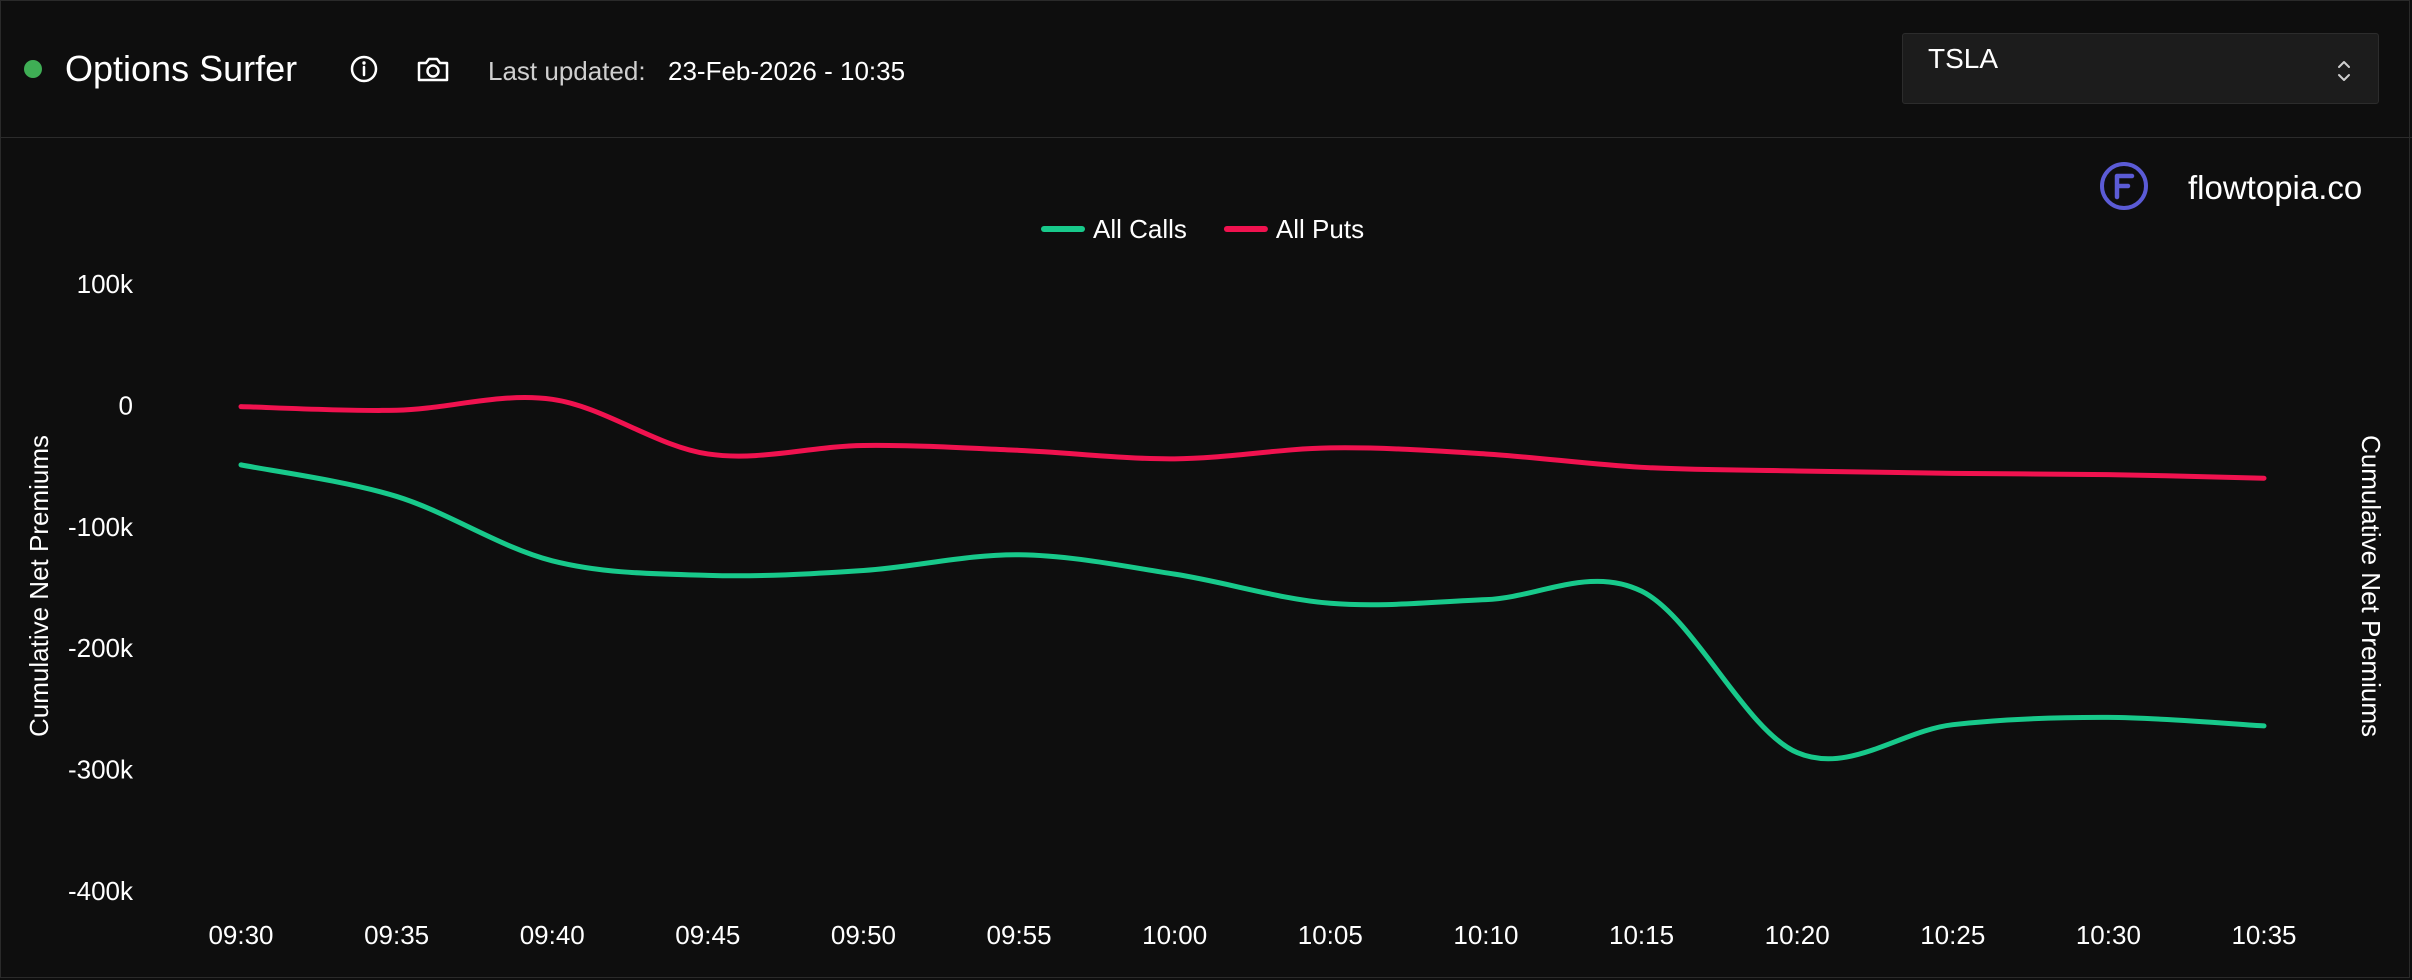 This screenshot has height=980, width=2412. What do you see at coordinates (1202, 229) in the screenshot?
I see `legend: All Calls All Puts` at bounding box center [1202, 229].